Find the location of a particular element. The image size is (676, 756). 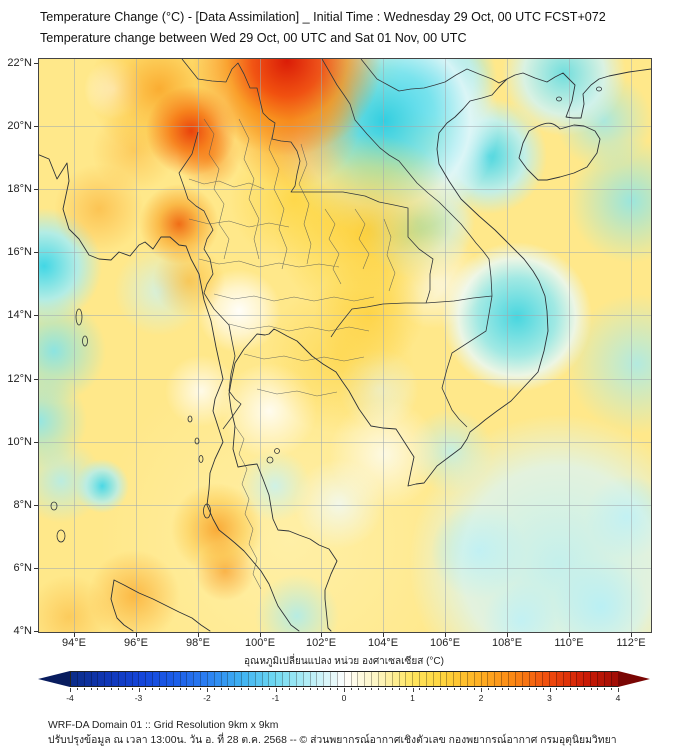

colorbar-body is located at coordinates (344, 679).